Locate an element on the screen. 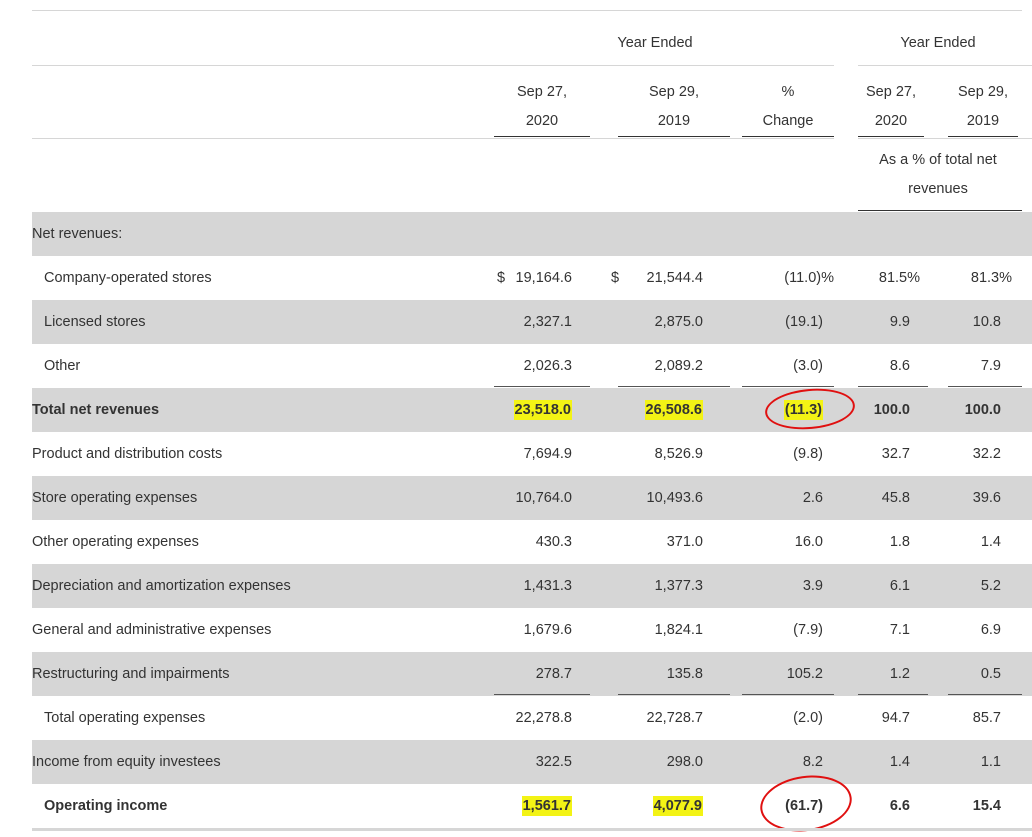 The height and width of the screenshot is (837, 1032). value-2020: 322.5 is located at coordinates (553, 762).